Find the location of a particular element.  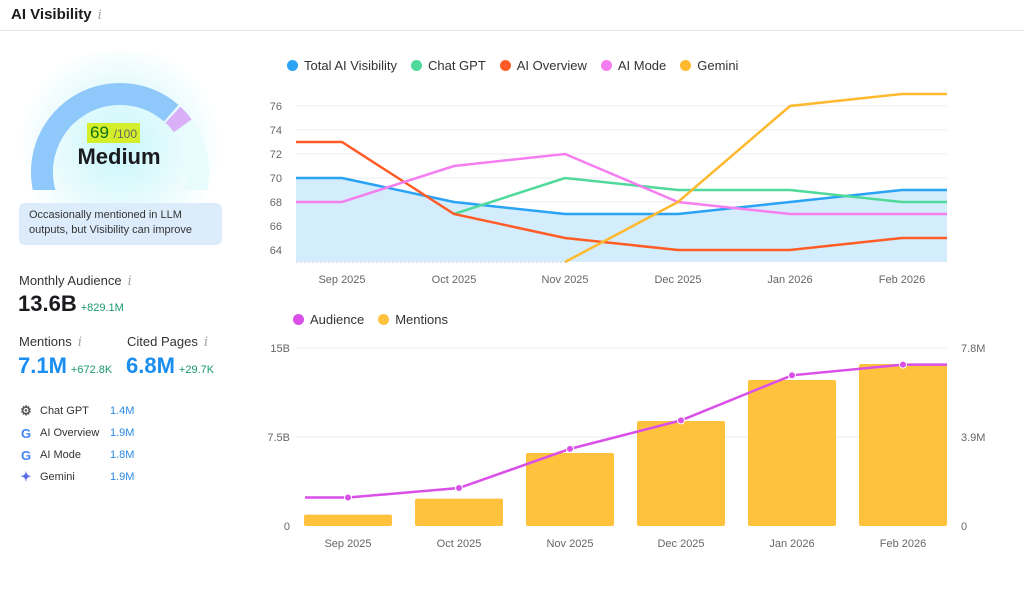

source-ai-overview: G AI Overview 1.9M is located at coordinates (76, 433).